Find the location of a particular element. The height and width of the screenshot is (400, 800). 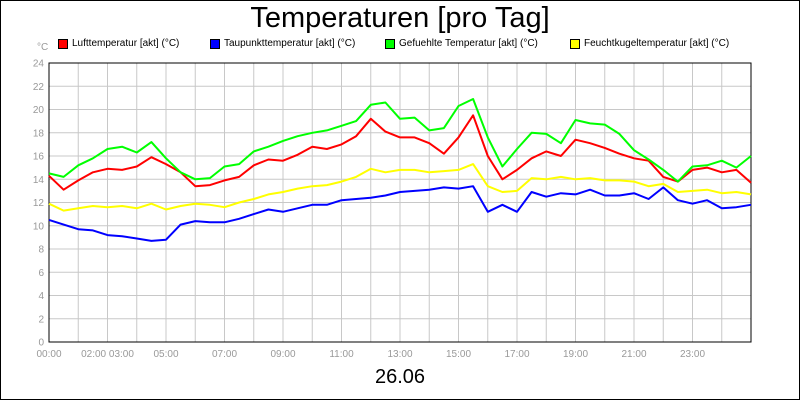

y-tick-label: 14 is located at coordinates (39, 180).